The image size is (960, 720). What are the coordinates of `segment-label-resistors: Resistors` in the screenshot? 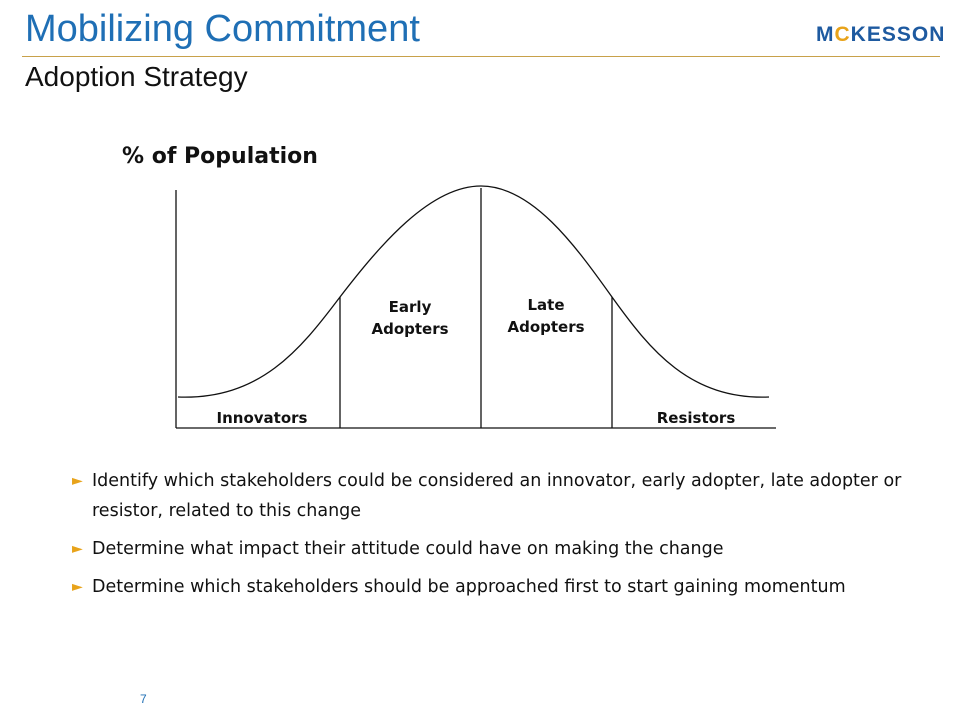 It's located at (696, 418).